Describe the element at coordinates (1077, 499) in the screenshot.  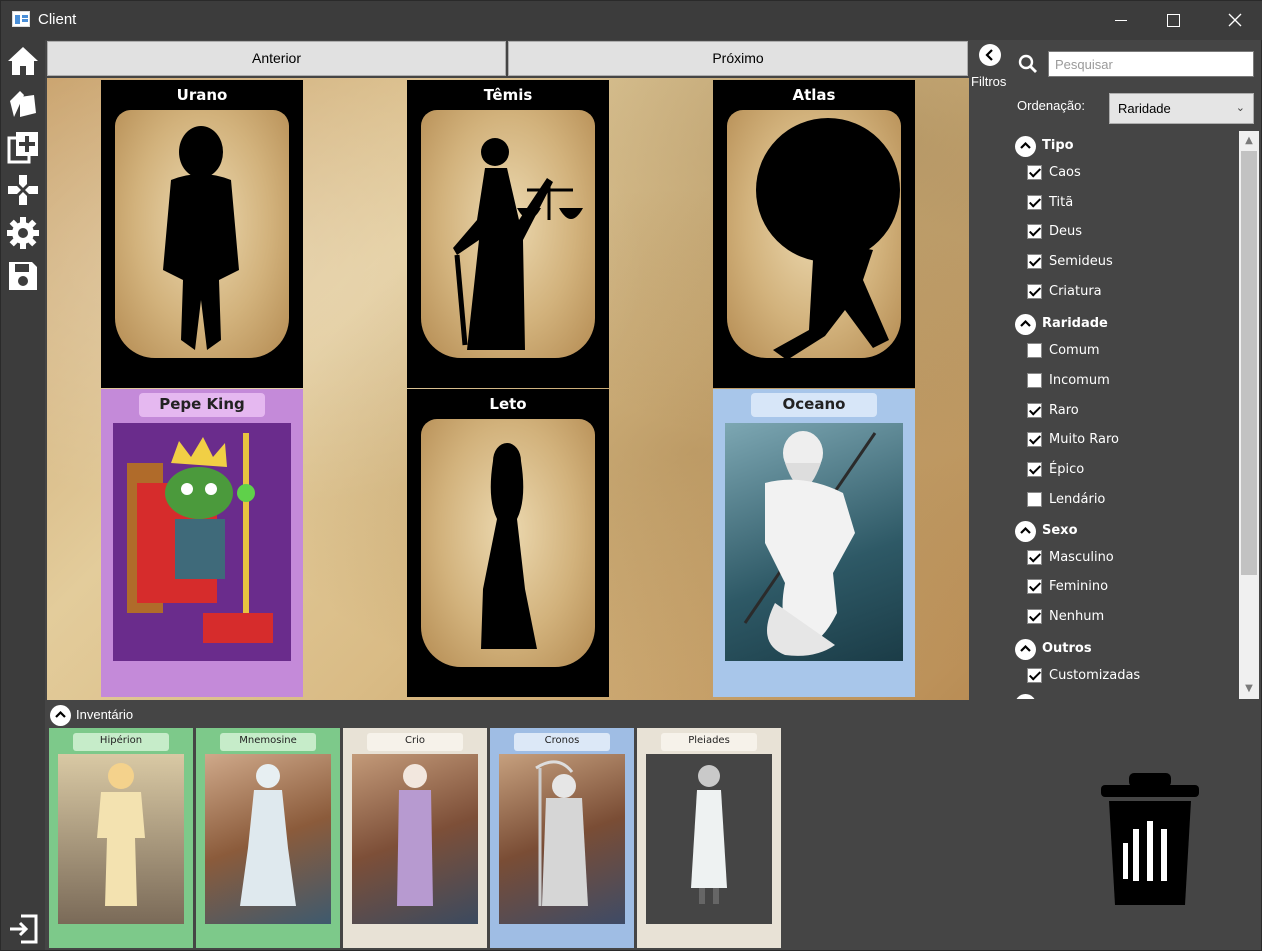
I see `checkbox-label: Lendário` at that location.